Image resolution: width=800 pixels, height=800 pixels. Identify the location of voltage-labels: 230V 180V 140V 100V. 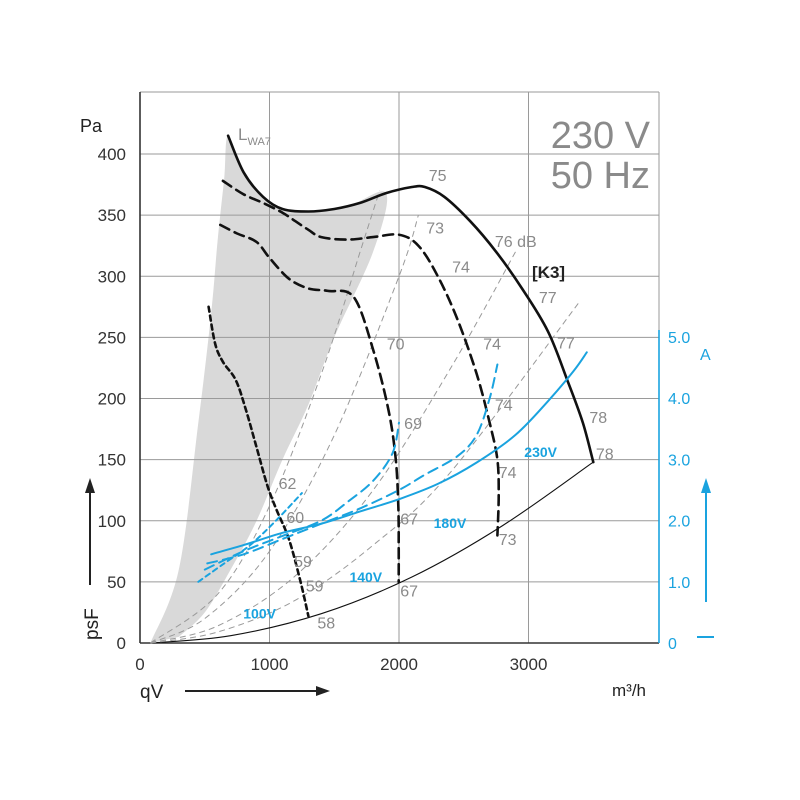
(400, 532).